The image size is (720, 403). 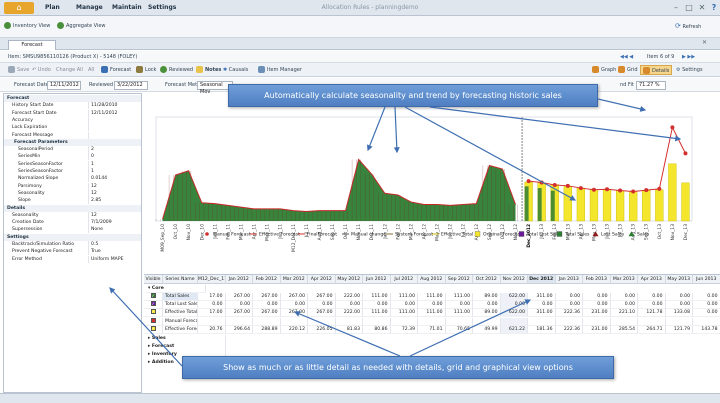 What do you see at coordinates (404, 329) in the screenshot?
I see `grid-cell: 72.39` at bounding box center [404, 329].